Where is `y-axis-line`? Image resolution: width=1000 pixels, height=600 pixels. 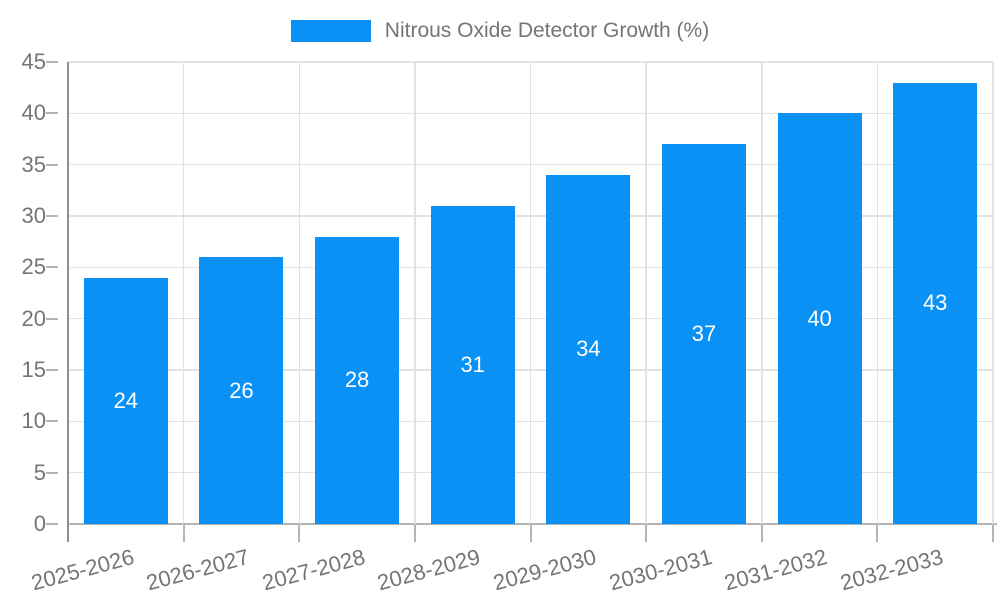
y-axis-line is located at coordinates (68, 302).